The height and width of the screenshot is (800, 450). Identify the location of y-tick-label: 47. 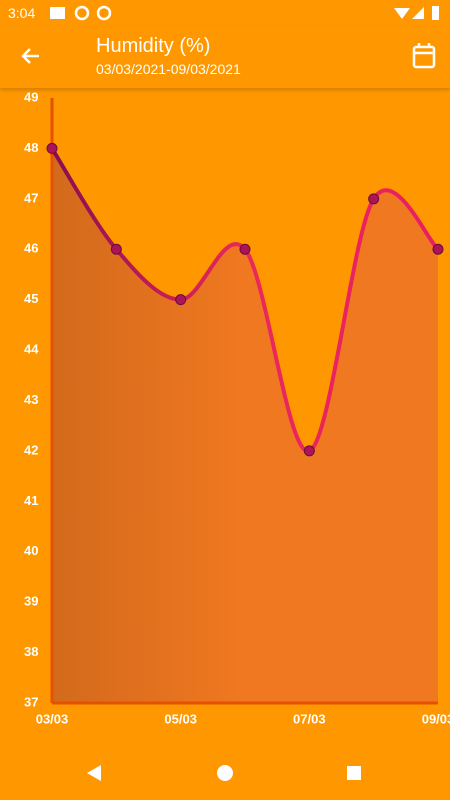
(31, 197).